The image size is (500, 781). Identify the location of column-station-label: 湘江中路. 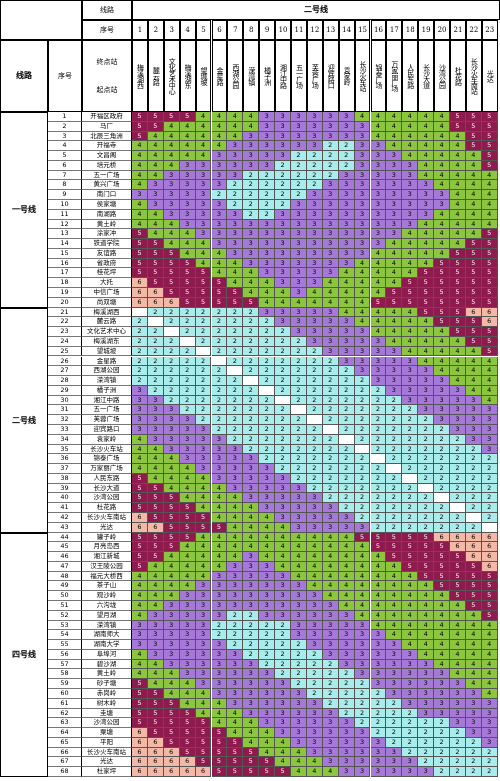
(283, 76).